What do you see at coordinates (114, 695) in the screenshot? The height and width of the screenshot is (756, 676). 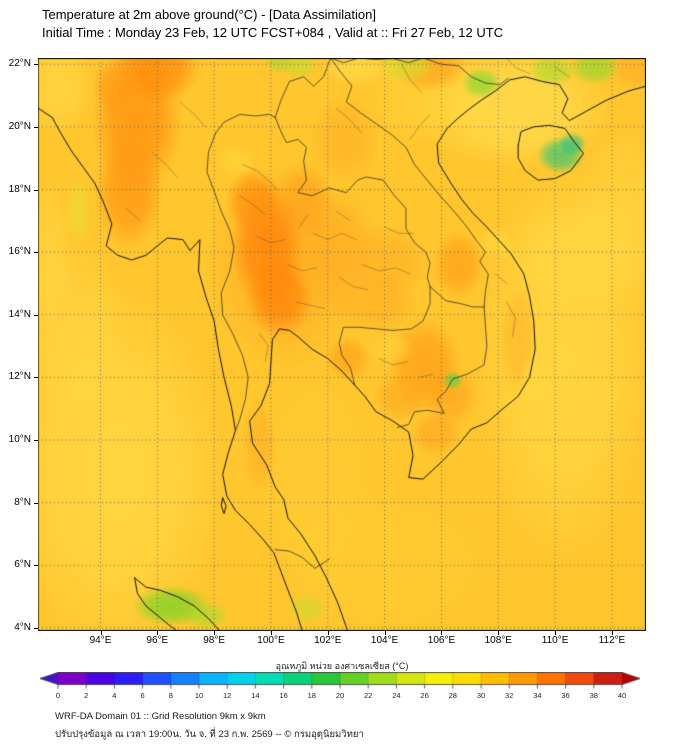 I see `colorbar-tick-label: 4` at bounding box center [114, 695].